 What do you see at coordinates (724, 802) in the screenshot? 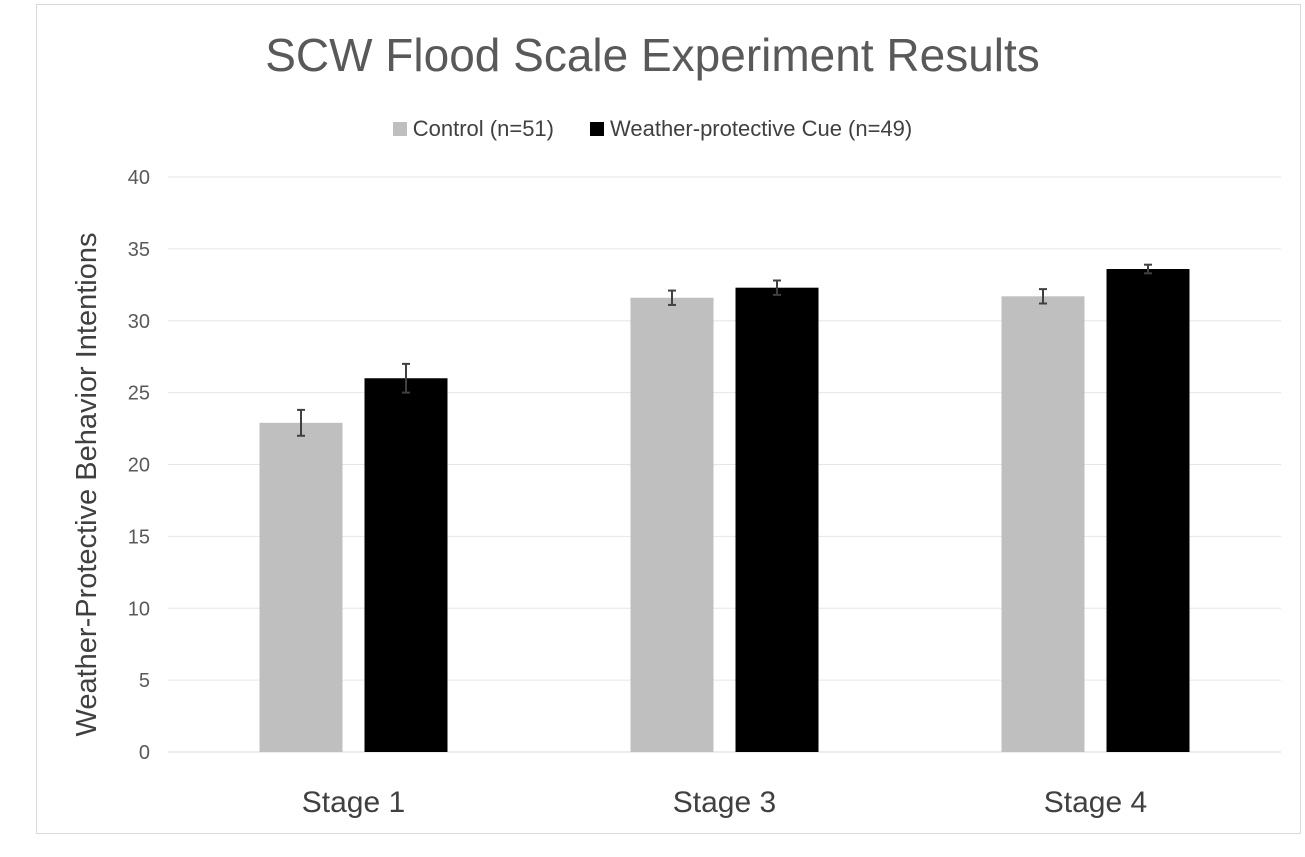
I see `x-tick-label: Stage 3` at bounding box center [724, 802].